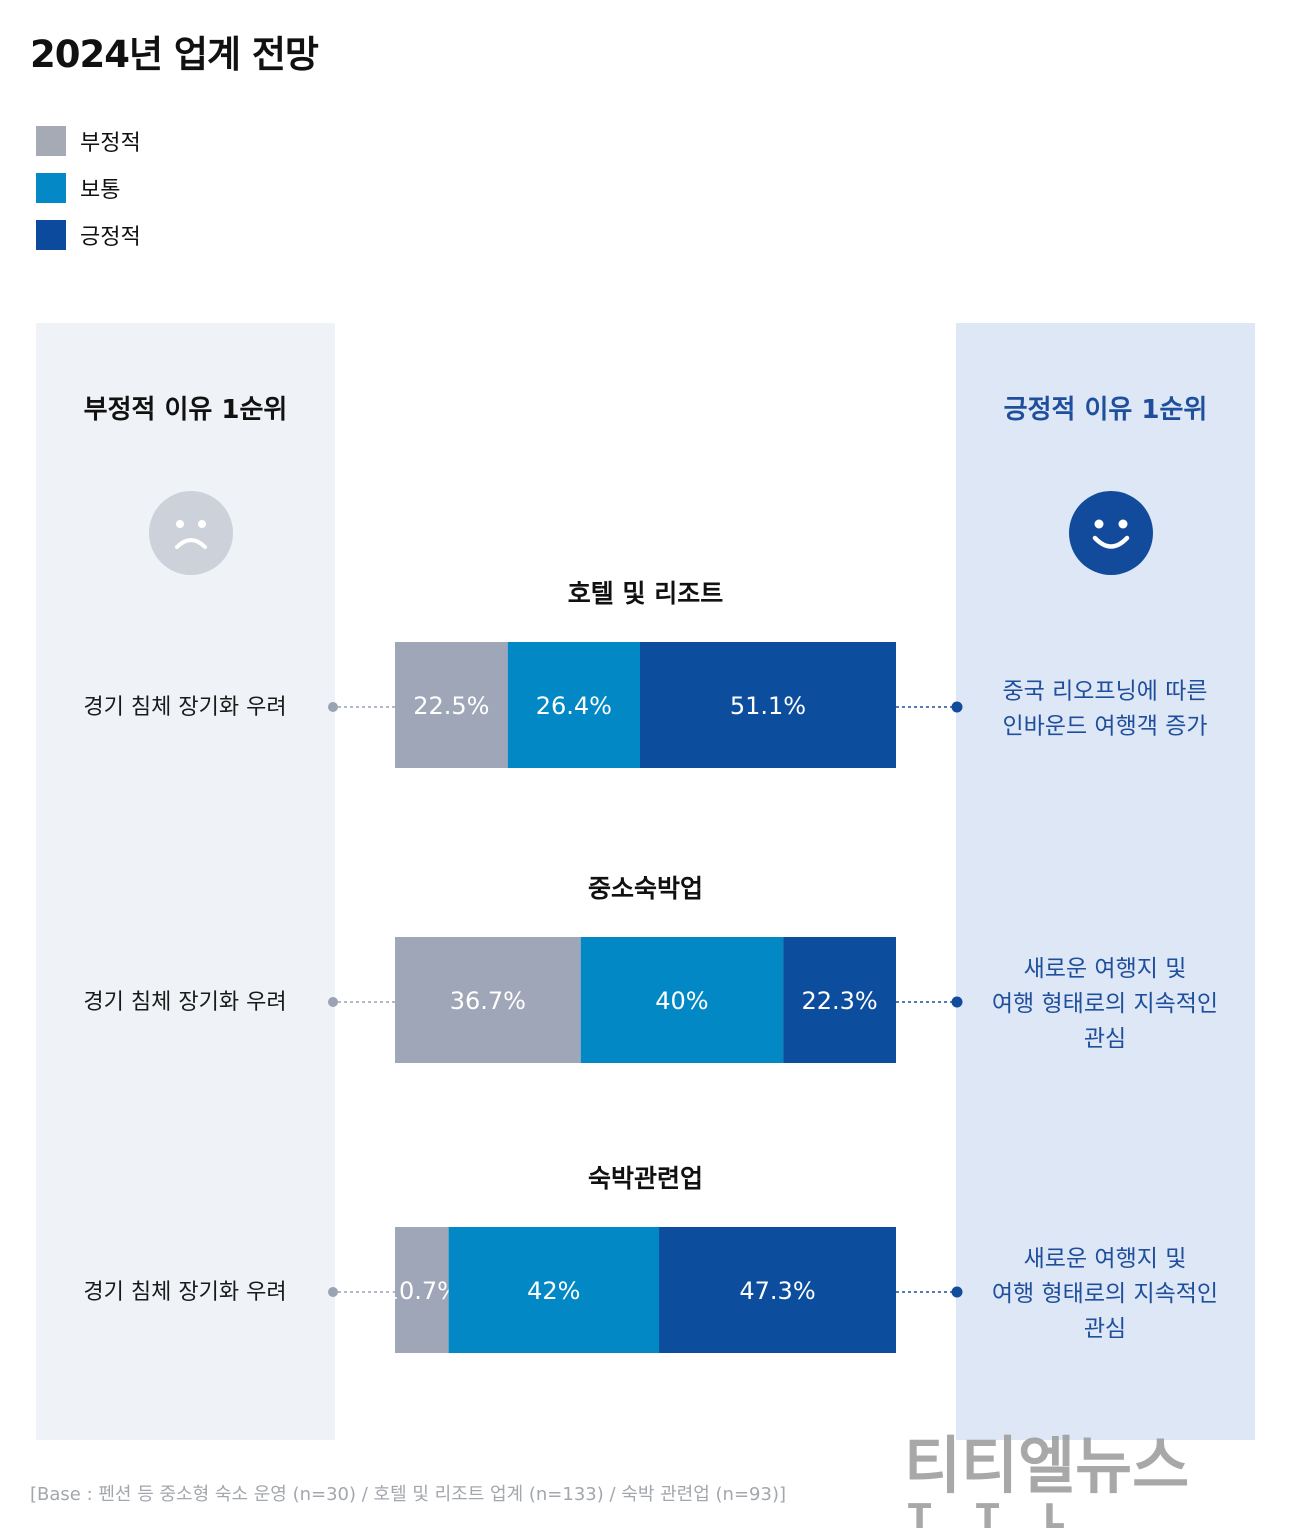  I want to click on legend-swatch-neutral, so click(51, 188).